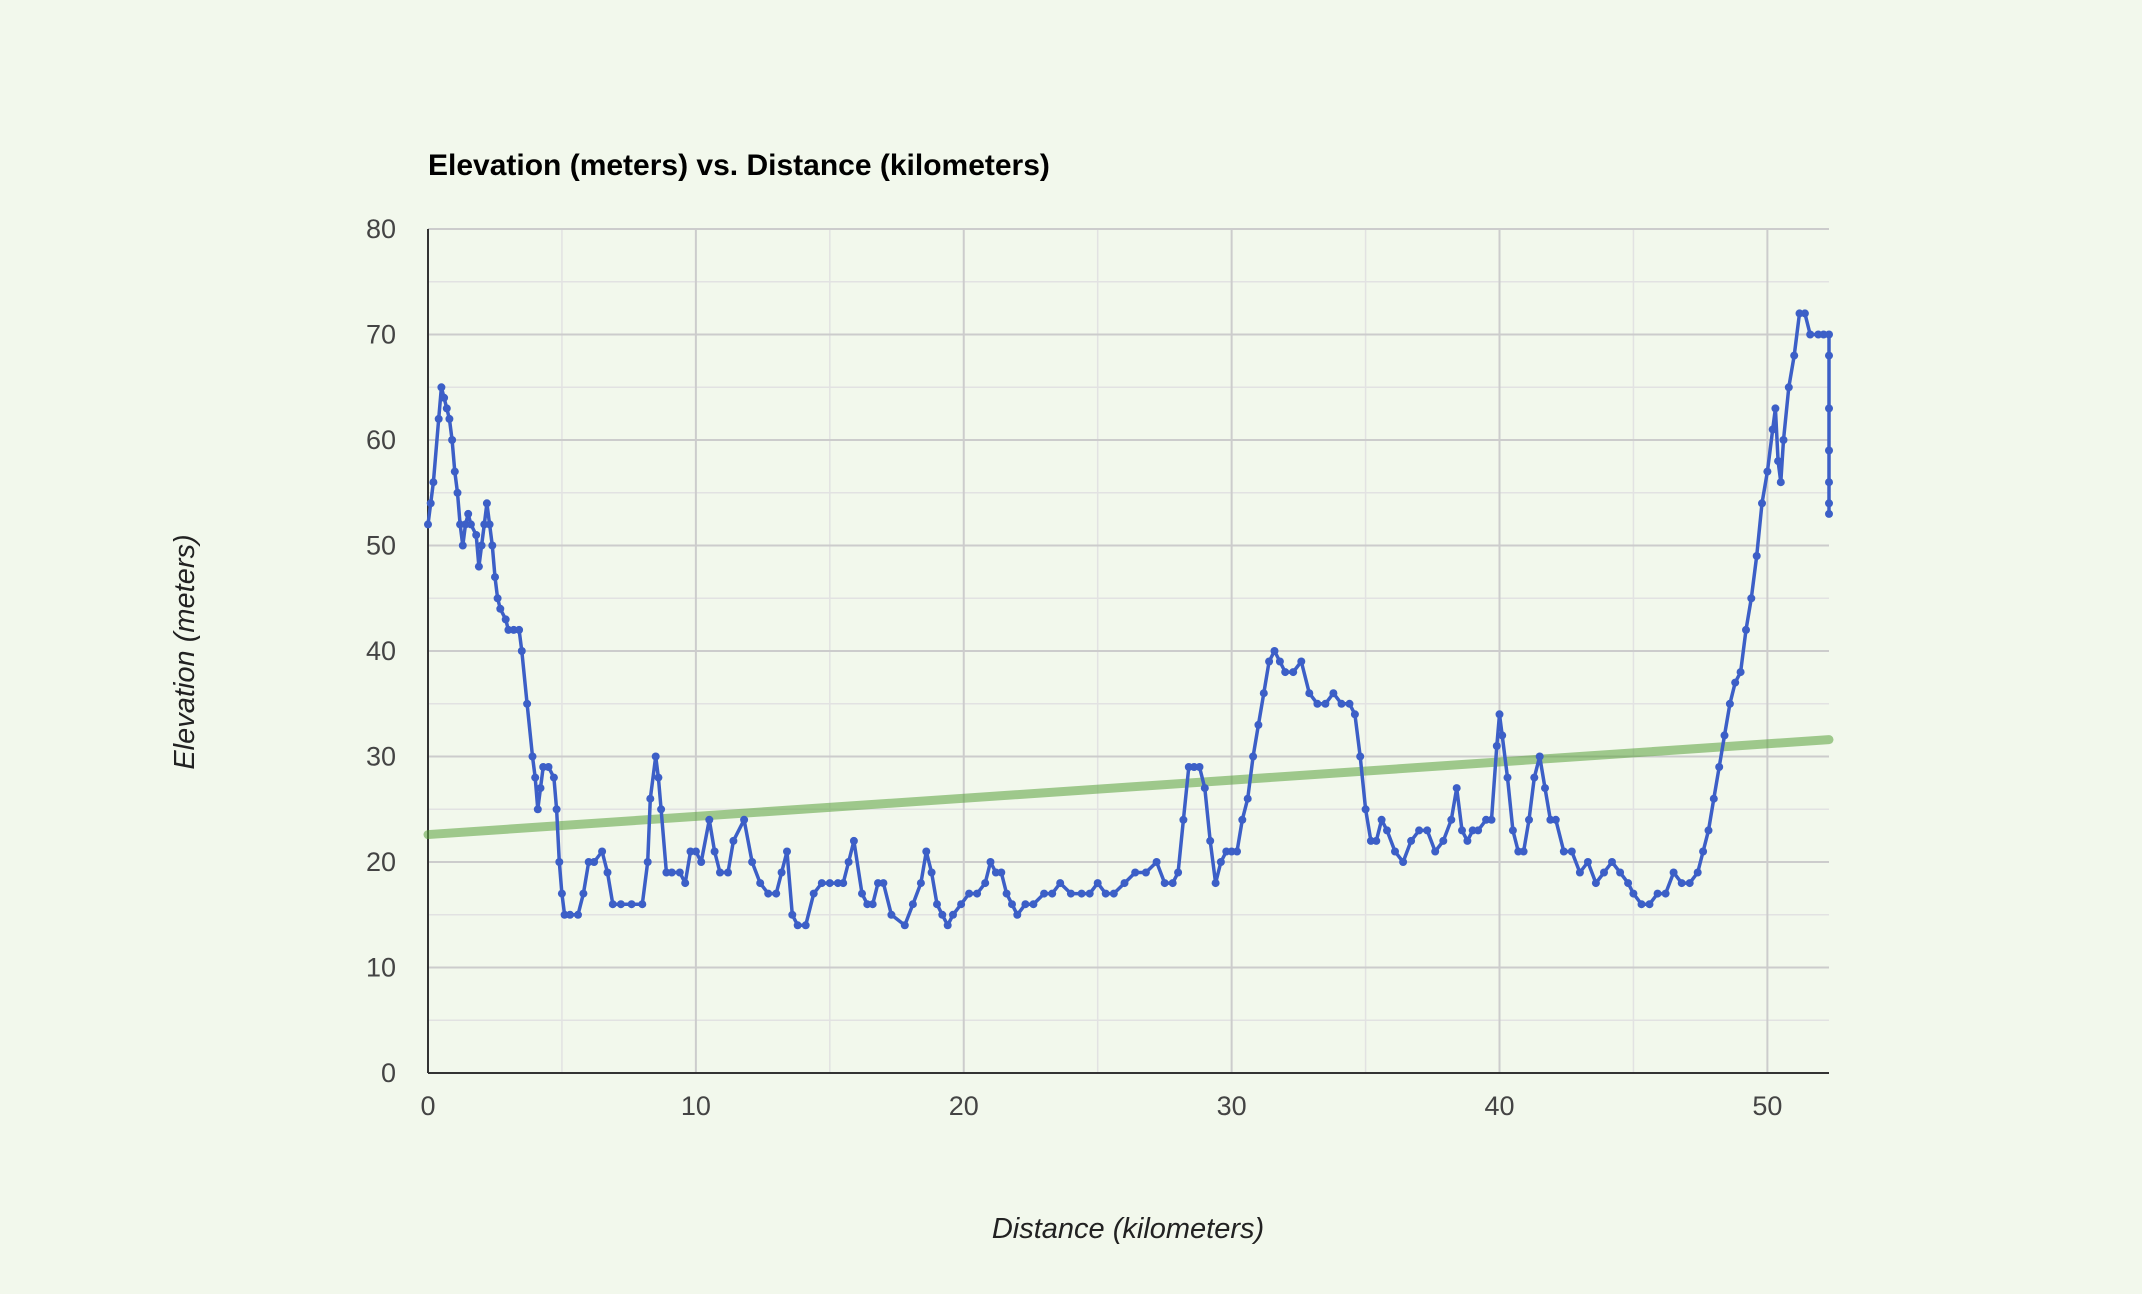 This screenshot has height=1294, width=2142. What do you see at coordinates (381, 546) in the screenshot?
I see `y-tick-label: 50` at bounding box center [381, 546].